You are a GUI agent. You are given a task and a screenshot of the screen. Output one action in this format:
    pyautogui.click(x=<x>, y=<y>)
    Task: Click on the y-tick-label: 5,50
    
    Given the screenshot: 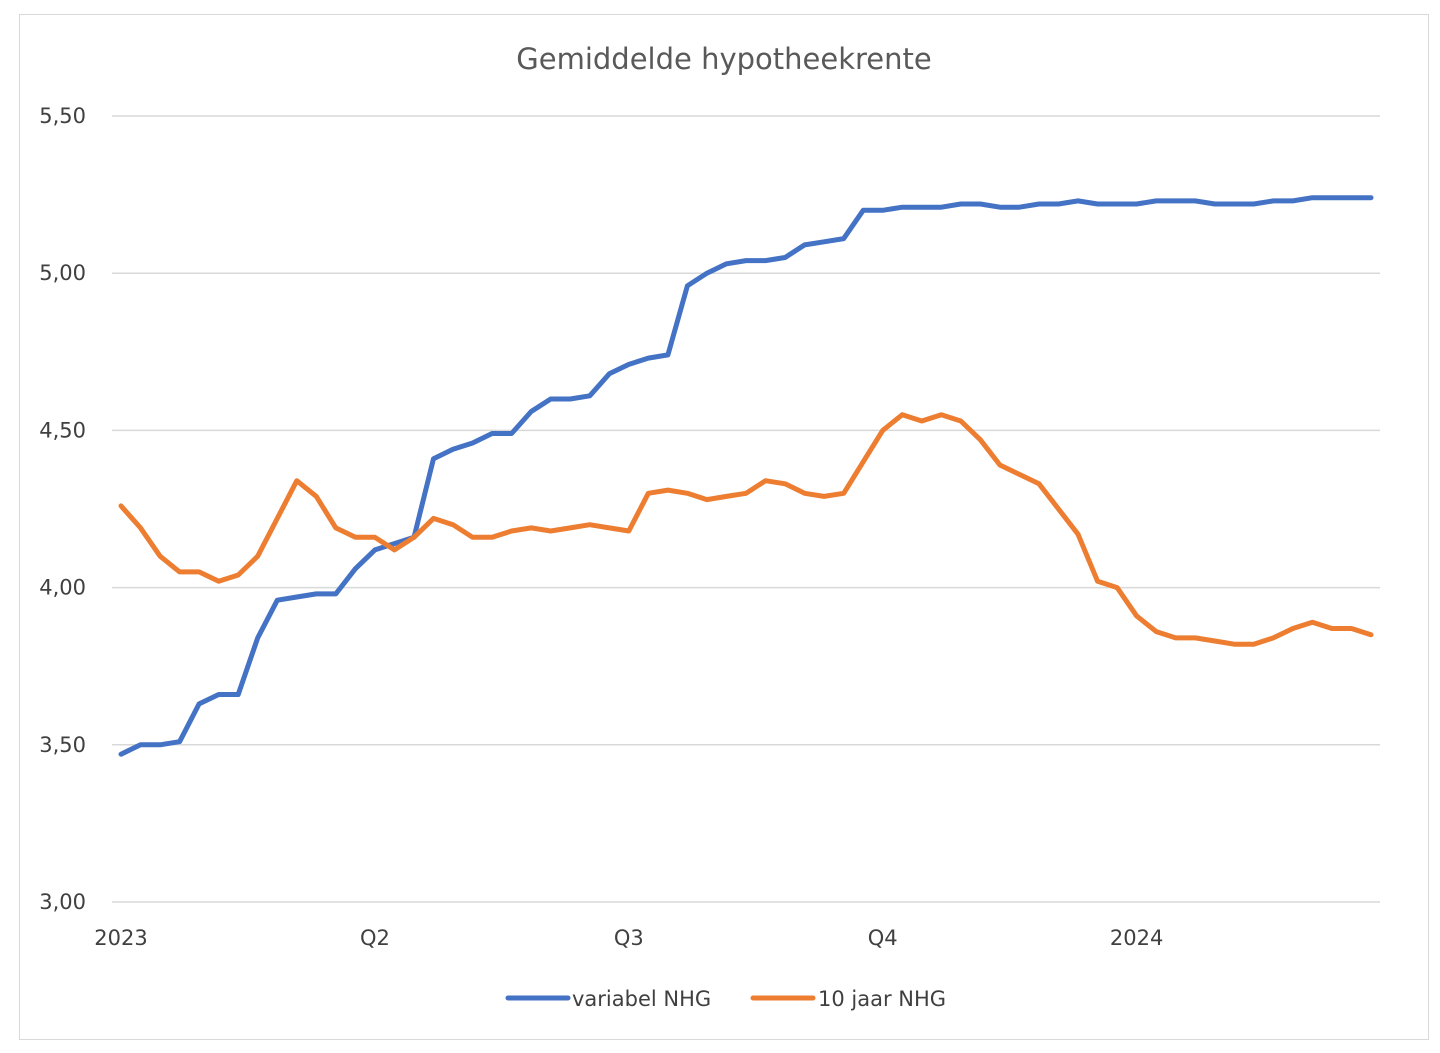 What is the action you would take?
    pyautogui.click(x=62, y=116)
    